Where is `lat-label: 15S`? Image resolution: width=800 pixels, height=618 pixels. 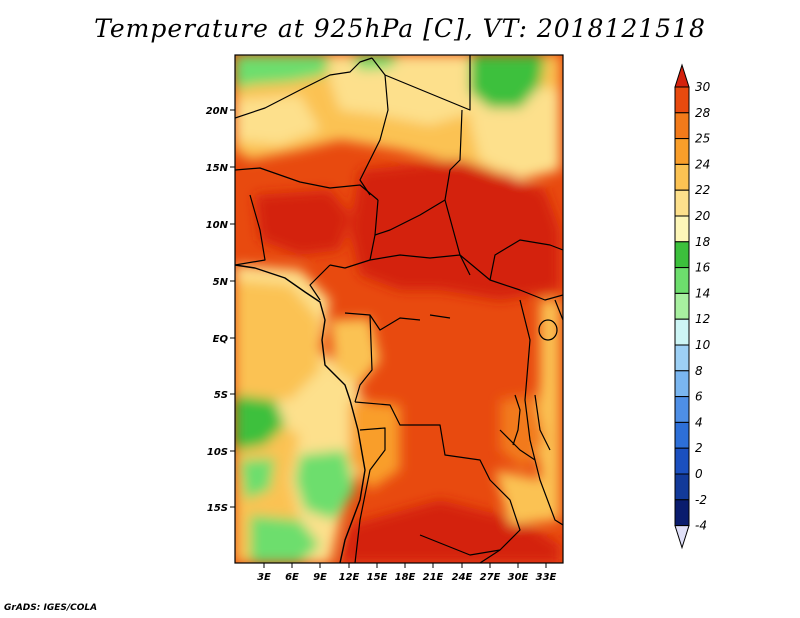
lat-label: 15S is located at coordinates (217, 508).